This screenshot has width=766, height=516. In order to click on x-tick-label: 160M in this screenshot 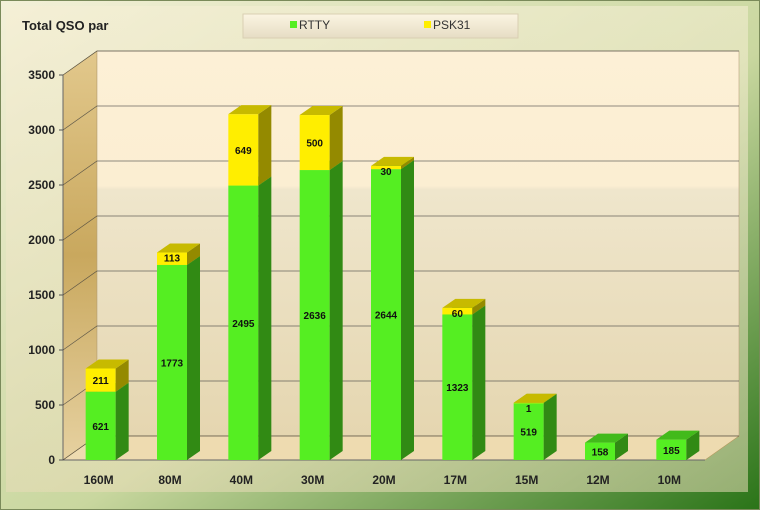, I will do `click(99, 480)`.